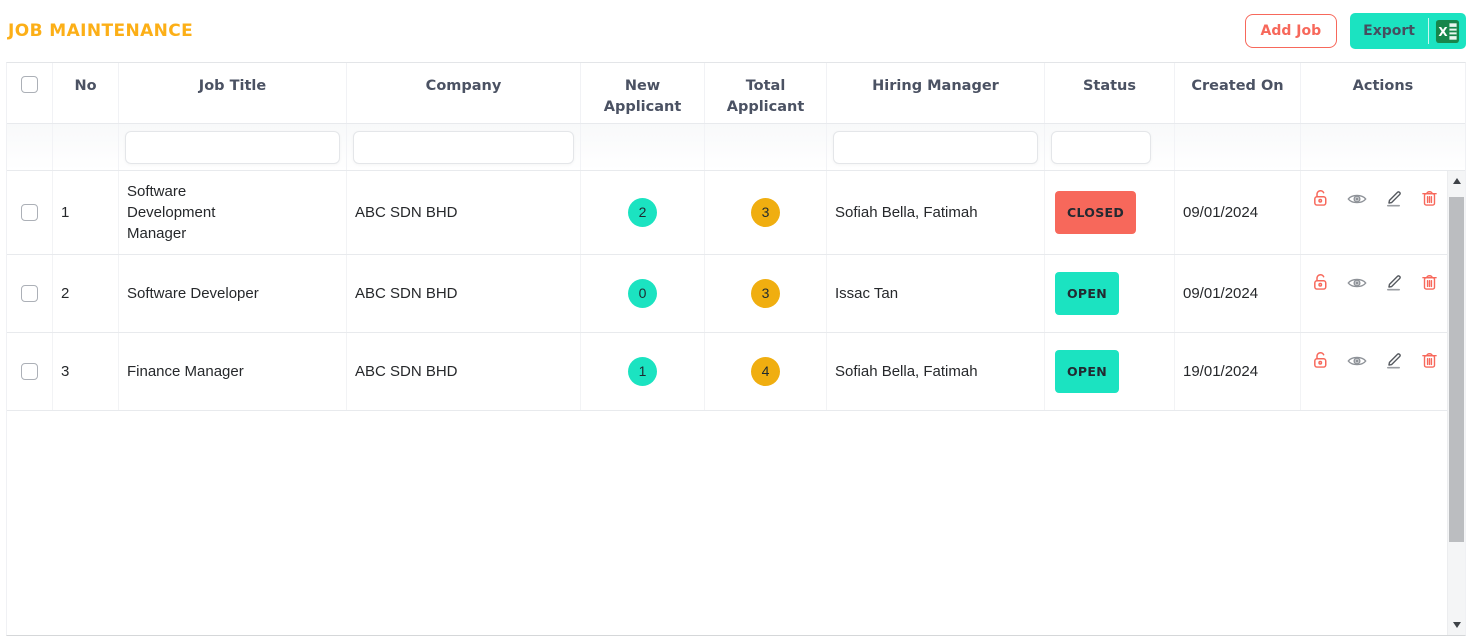  I want to click on scroll-up-button, so click(1456, 181).